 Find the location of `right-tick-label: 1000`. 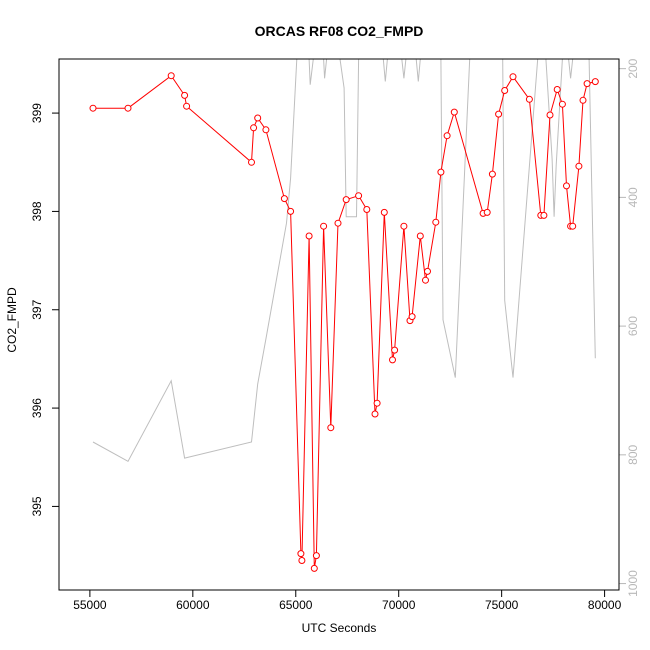

right-tick-label: 1000 is located at coordinates (633, 583).